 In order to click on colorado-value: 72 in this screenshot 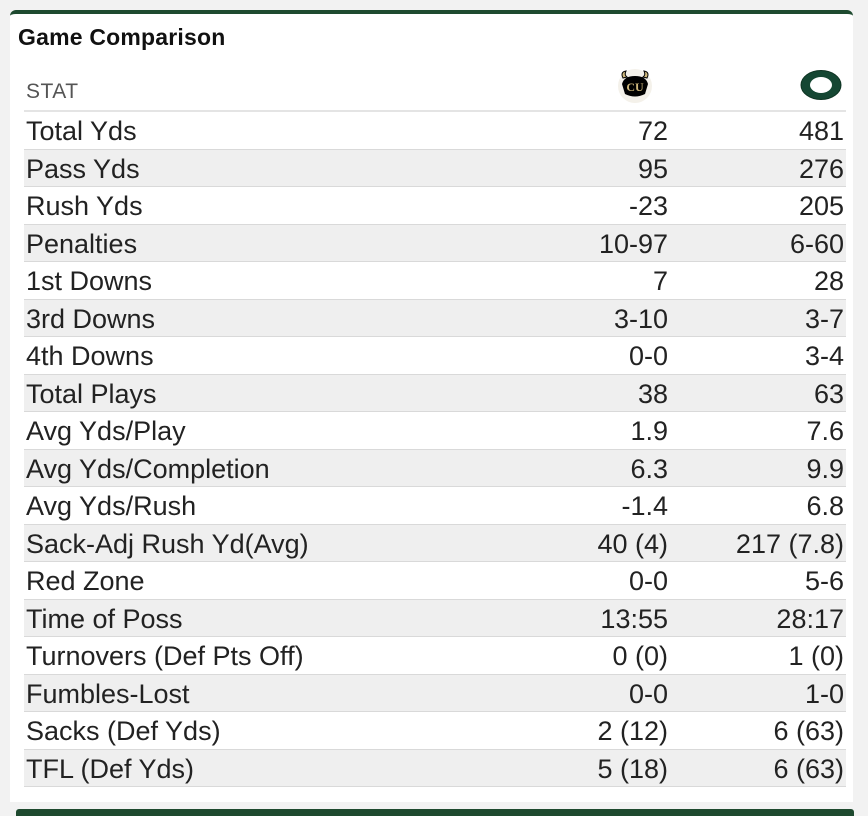, I will do `click(652, 131)`.